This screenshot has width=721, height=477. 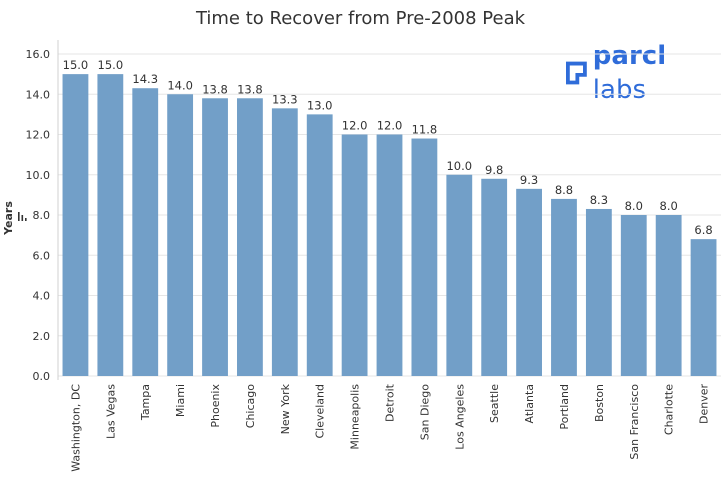 What do you see at coordinates (38, 135) in the screenshot?
I see `y-tick-label: 12.0` at bounding box center [38, 135].